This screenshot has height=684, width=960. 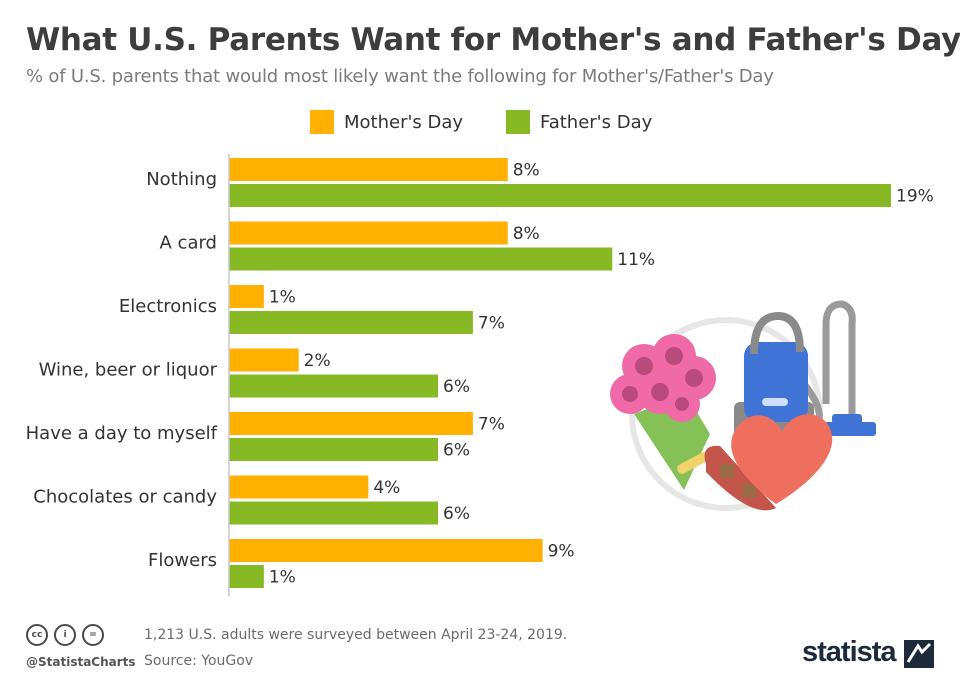 I want to click on legend-label-mothers-day: Mother's Day, so click(x=404, y=122).